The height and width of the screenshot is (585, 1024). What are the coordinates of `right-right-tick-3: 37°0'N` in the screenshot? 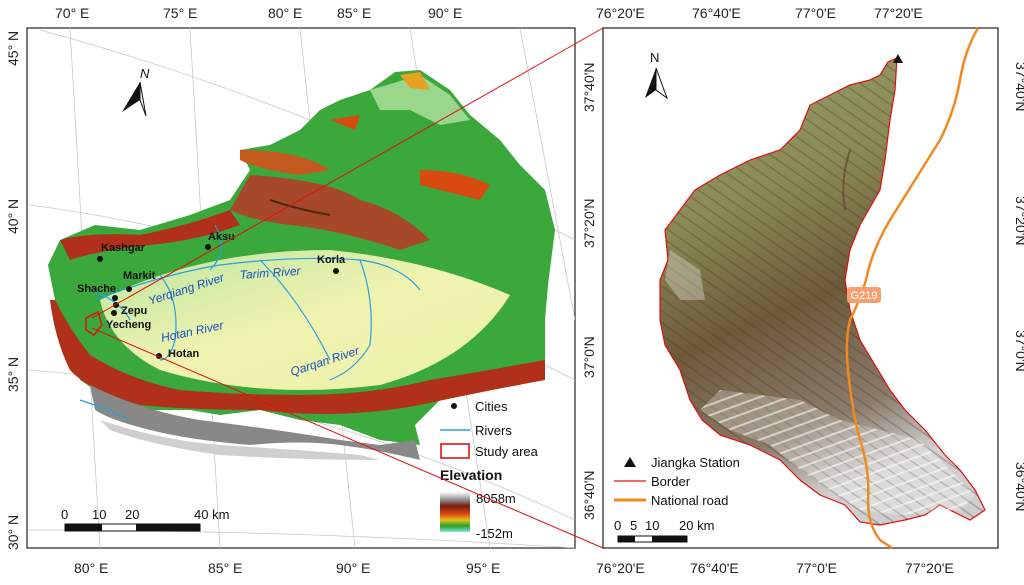 It's located at (1018, 351).